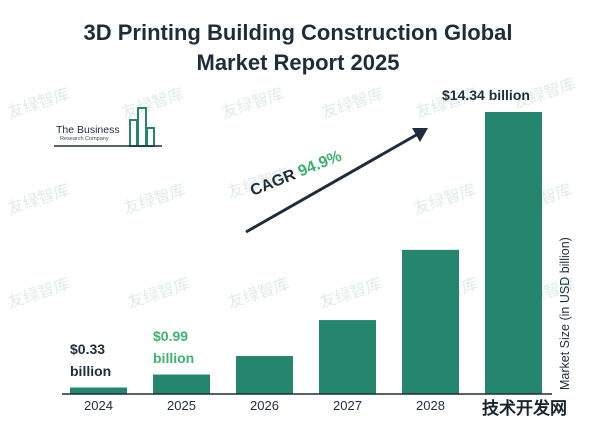 This screenshot has height=424, width=596. I want to click on cagr-arrow-head-icon, so click(420, 135).